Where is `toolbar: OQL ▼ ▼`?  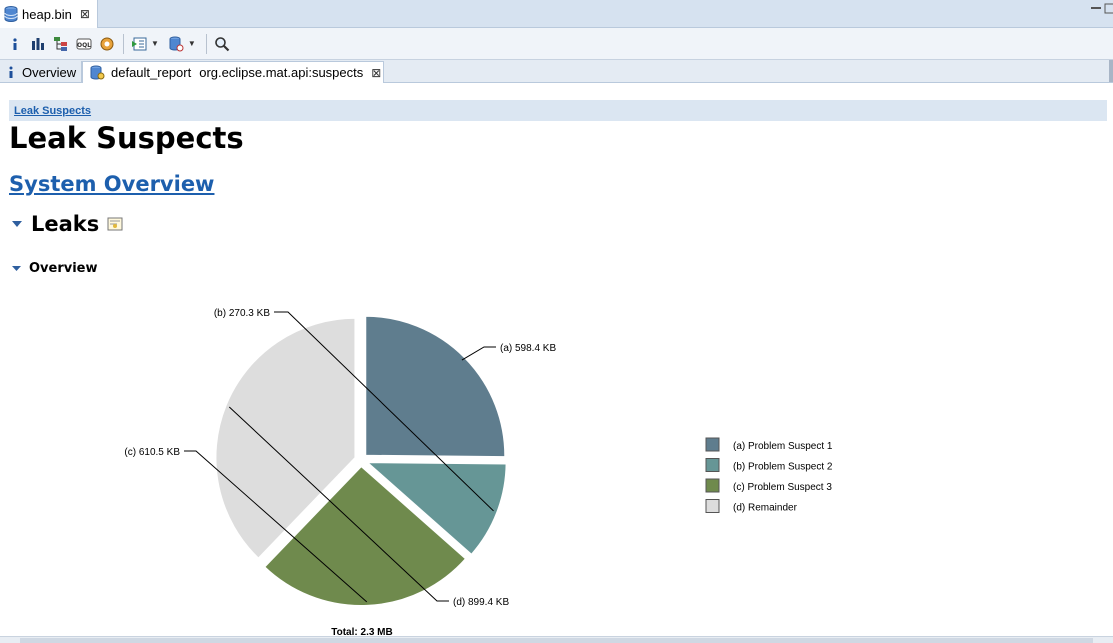 toolbar: OQL ▼ ▼ is located at coordinates (556, 44).